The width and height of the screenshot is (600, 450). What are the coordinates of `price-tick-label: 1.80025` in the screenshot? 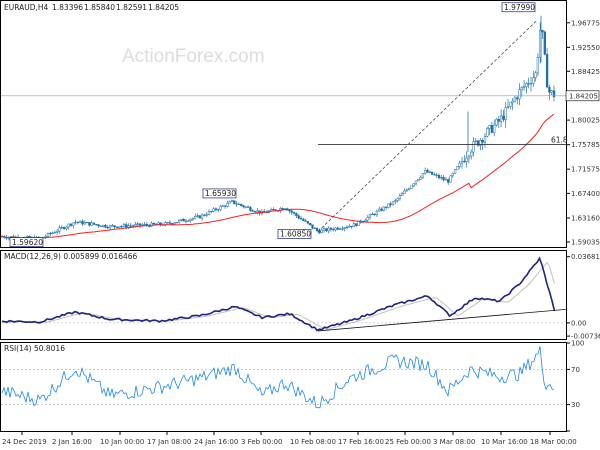 It's located at (585, 121).